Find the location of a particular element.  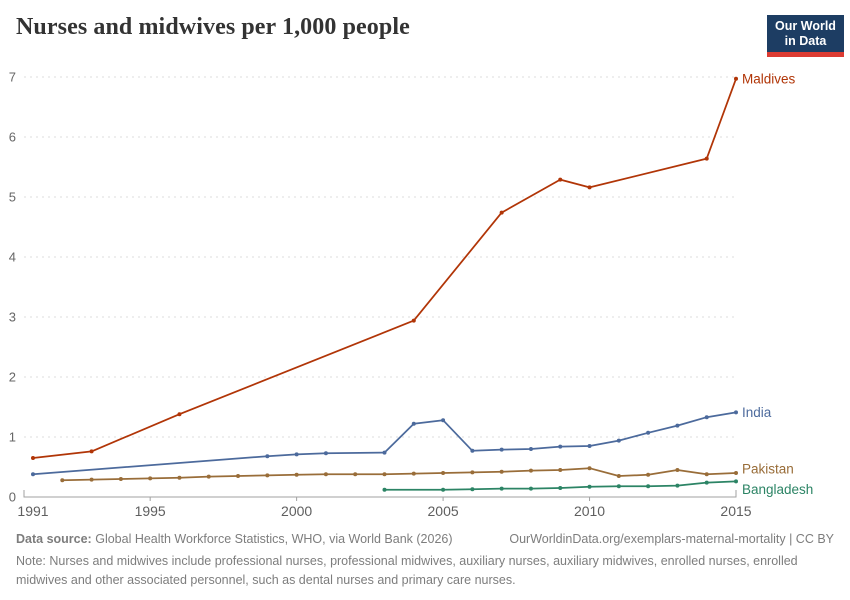

x-tick-label-1995: 1995 is located at coordinates (150, 511).